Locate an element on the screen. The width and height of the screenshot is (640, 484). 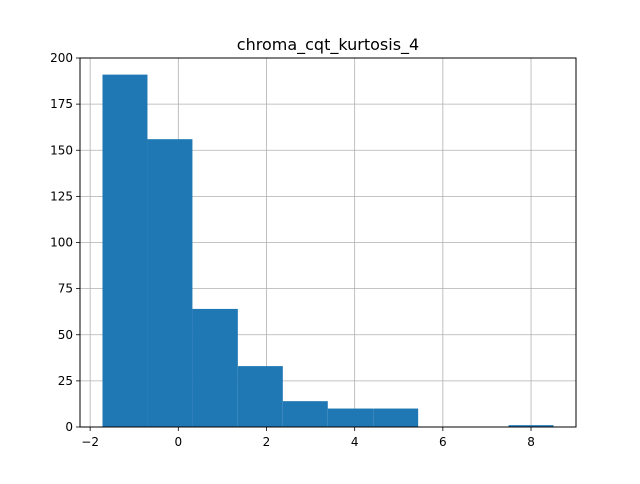
y-tick-label: 25 is located at coordinates (65, 381).